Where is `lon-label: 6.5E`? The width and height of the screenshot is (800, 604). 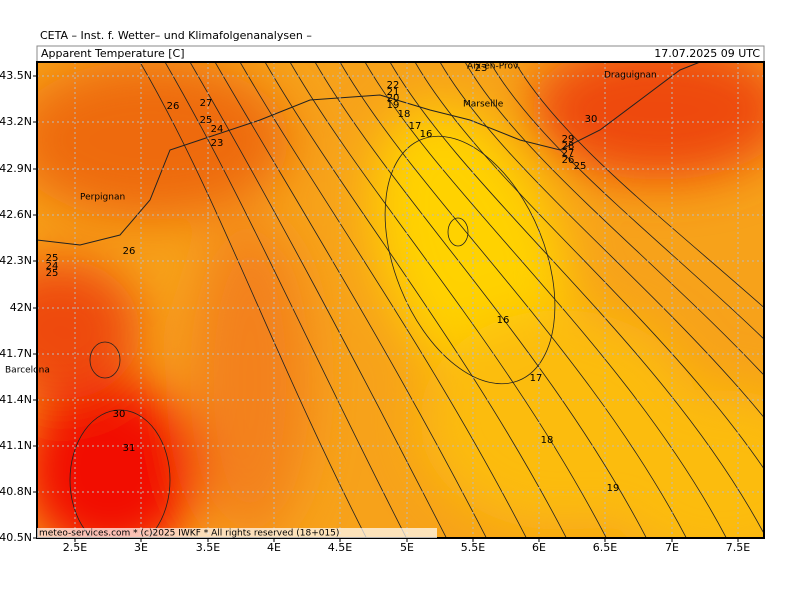
lon-label: 6.5E is located at coordinates (605, 547).